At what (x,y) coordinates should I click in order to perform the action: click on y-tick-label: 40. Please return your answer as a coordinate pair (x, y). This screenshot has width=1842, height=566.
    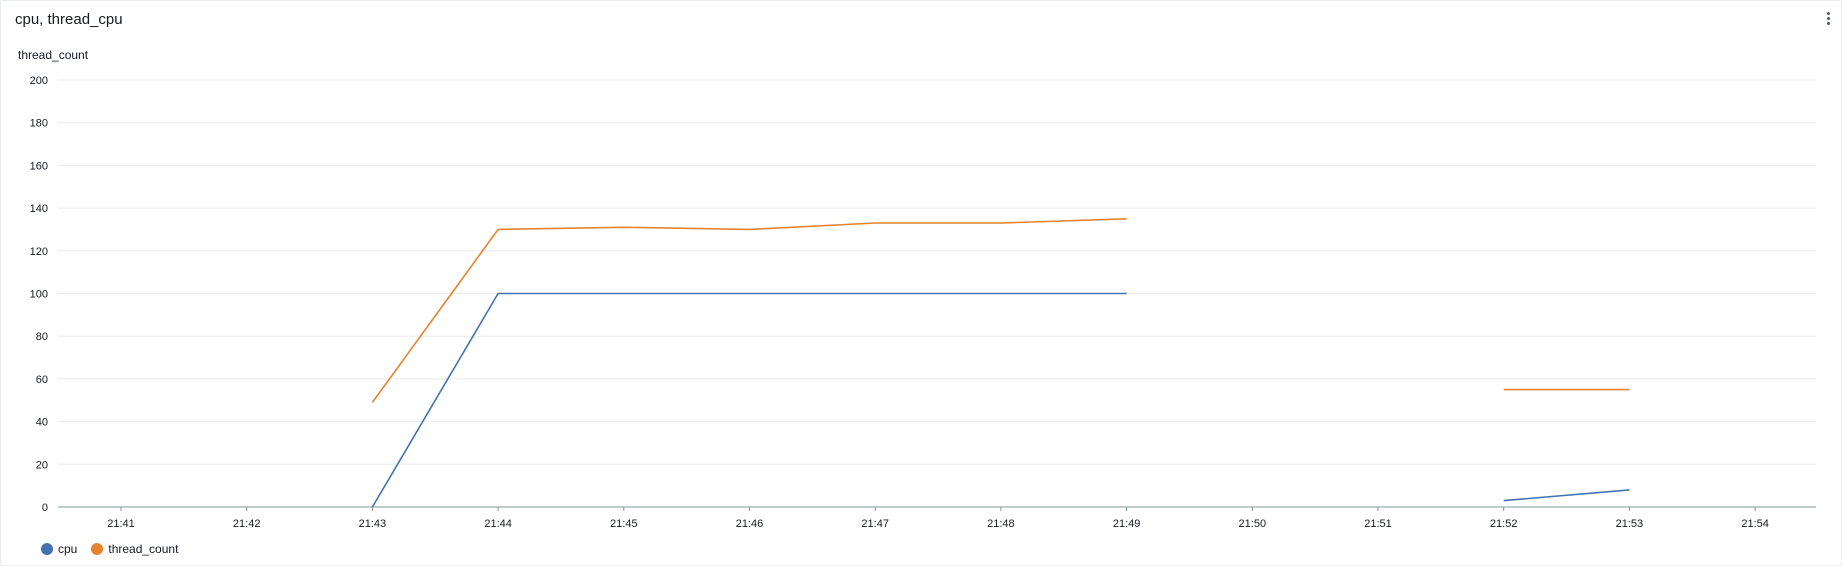
    Looking at the image, I should click on (42, 423).